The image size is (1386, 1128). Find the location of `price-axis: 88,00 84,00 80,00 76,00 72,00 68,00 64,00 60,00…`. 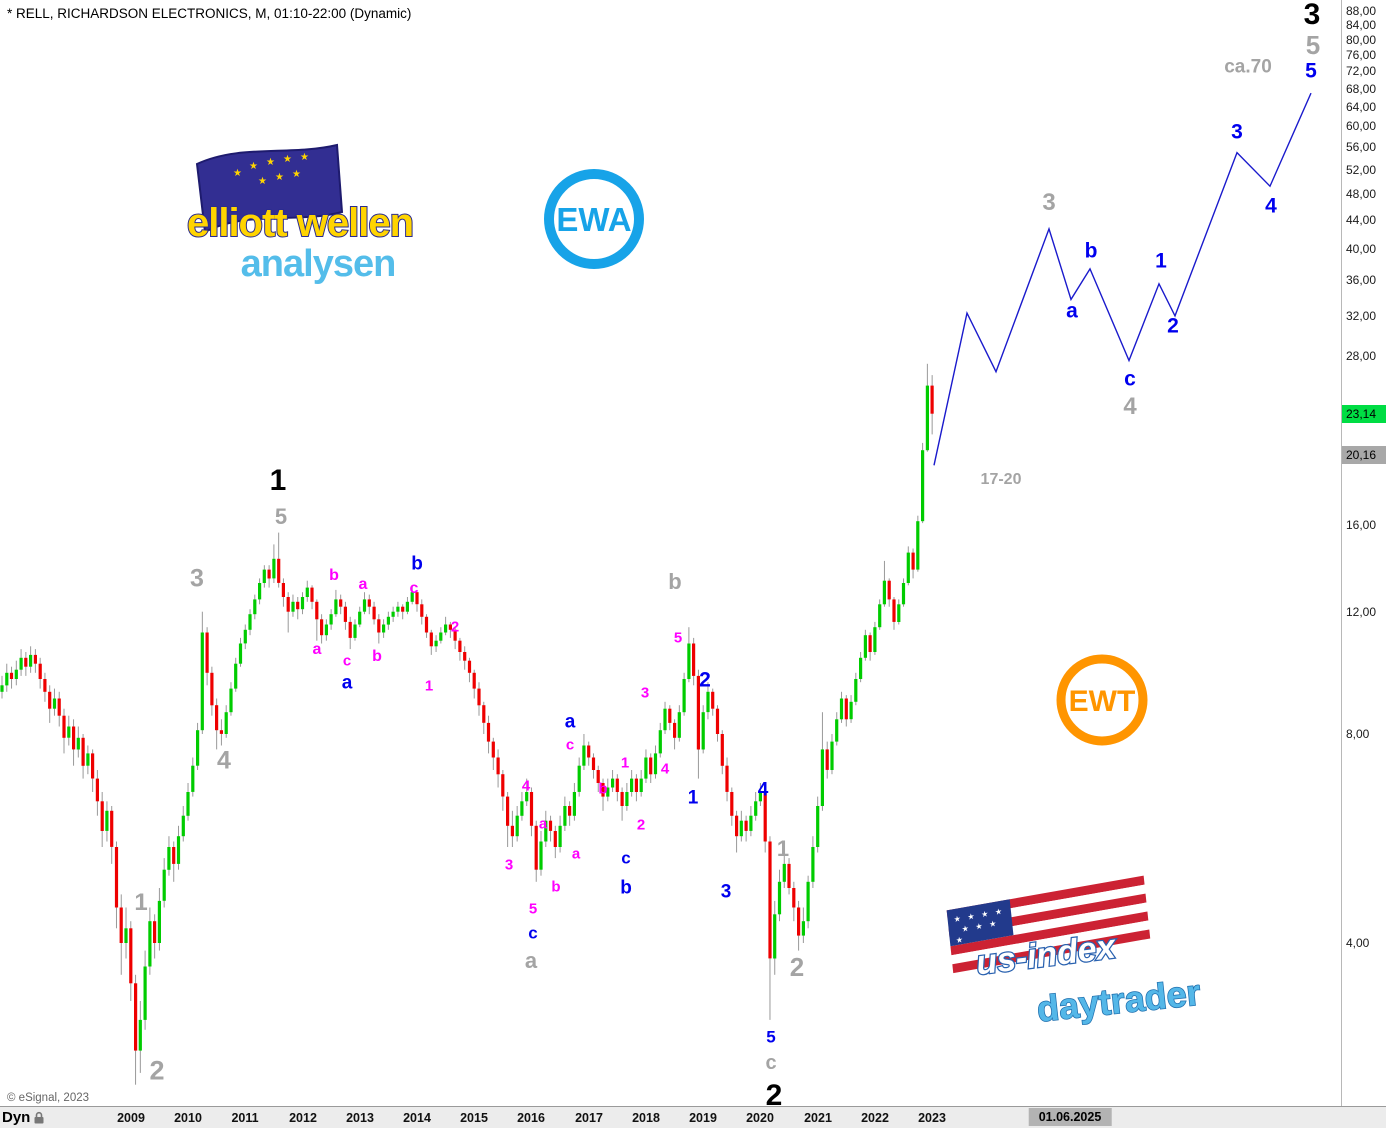

price-axis: 88,00 84,00 80,00 76,00 72,00 68,00 64,00 60,00… is located at coordinates (1363, 553).